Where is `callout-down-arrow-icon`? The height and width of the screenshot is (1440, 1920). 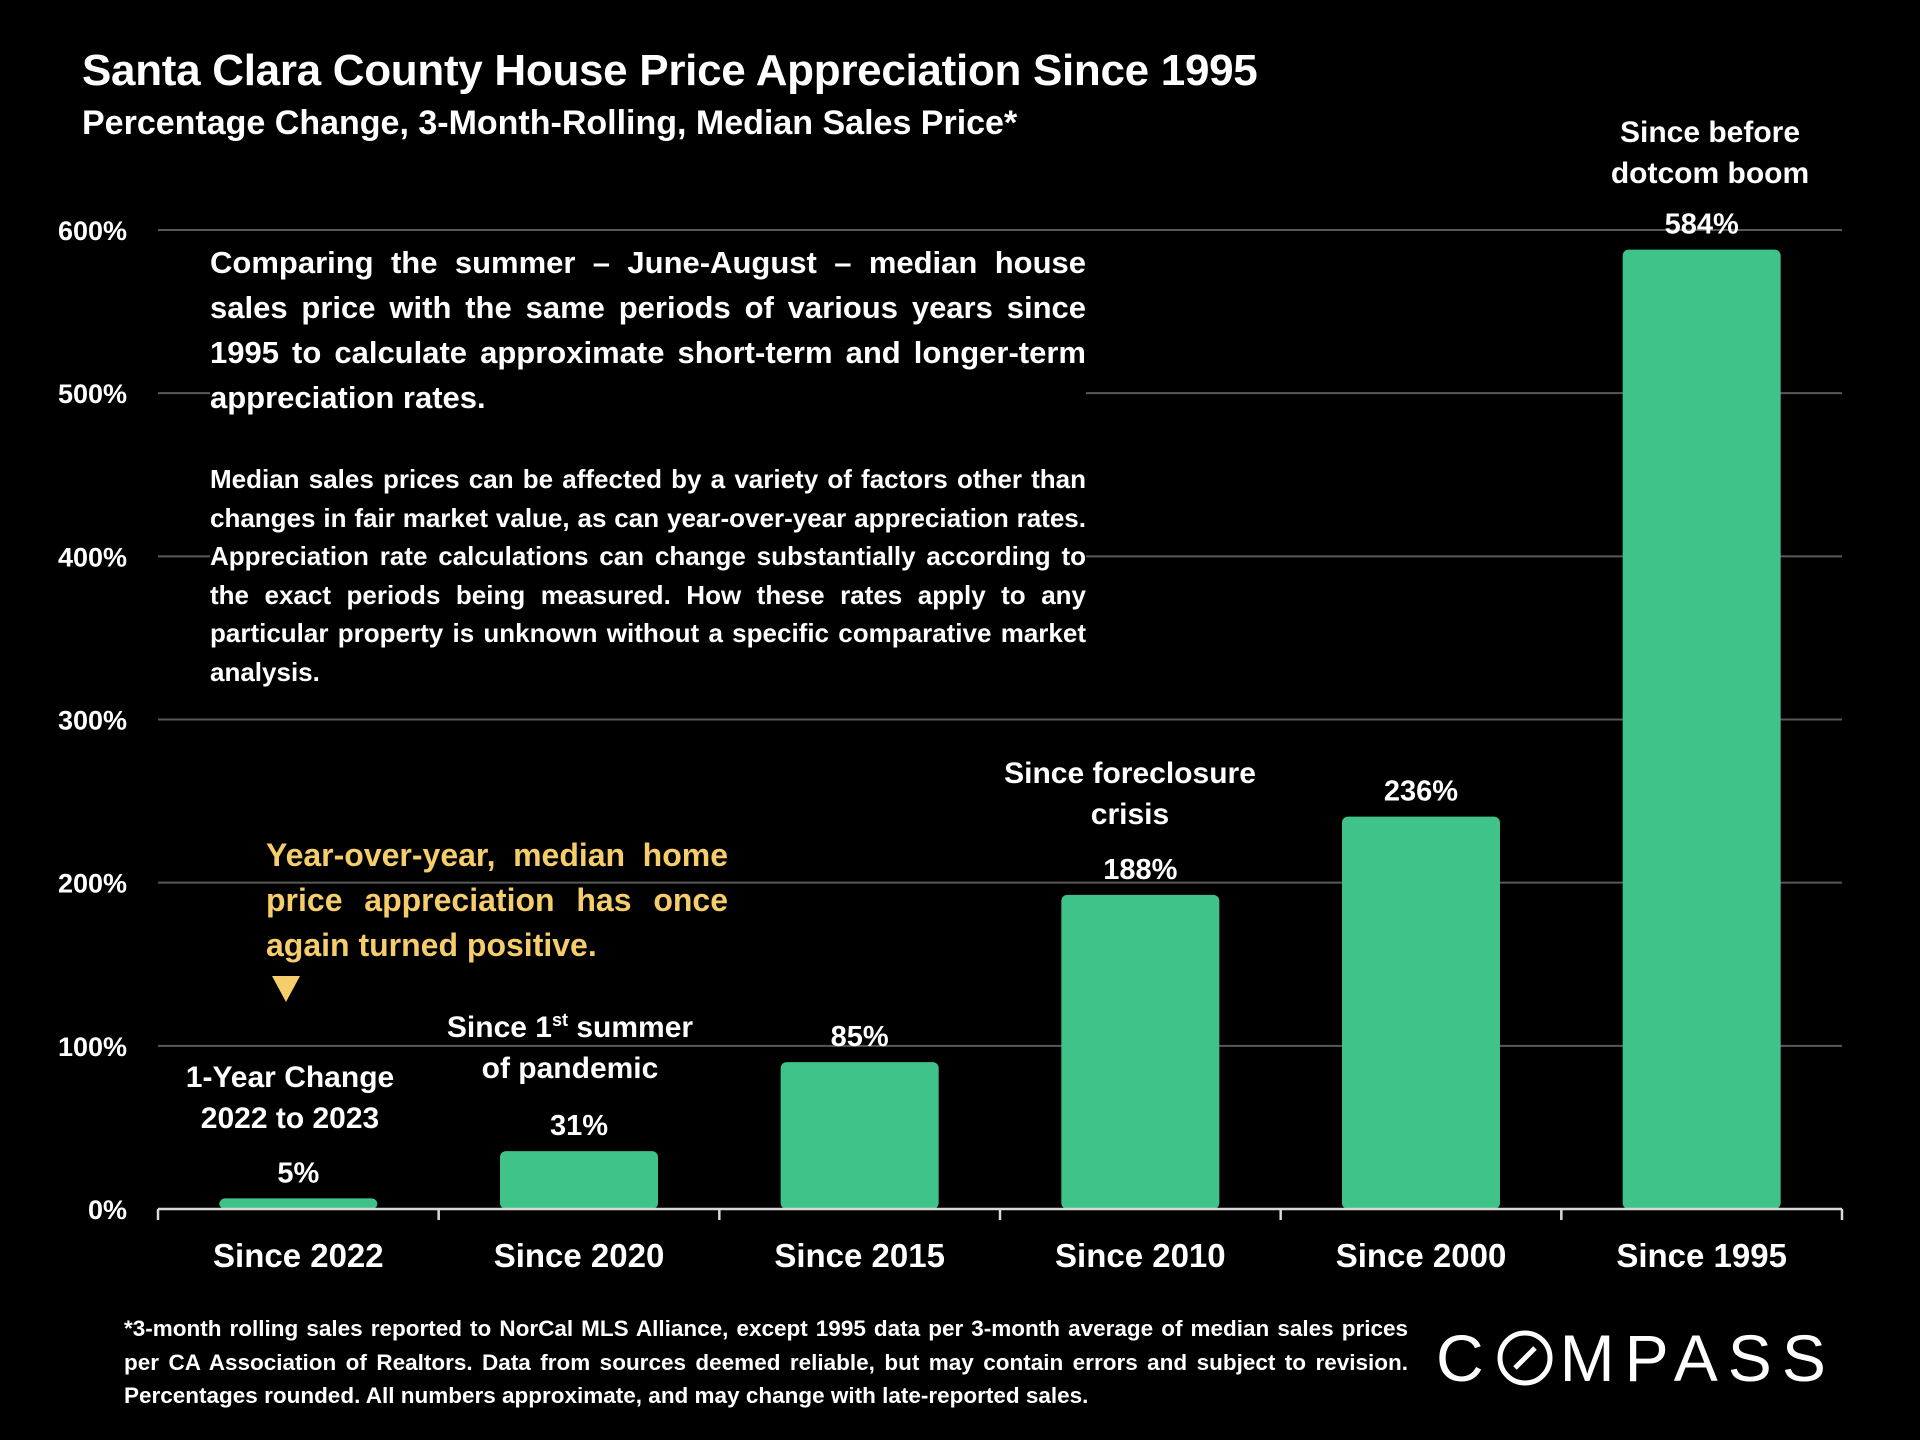
callout-down-arrow-icon is located at coordinates (286, 989).